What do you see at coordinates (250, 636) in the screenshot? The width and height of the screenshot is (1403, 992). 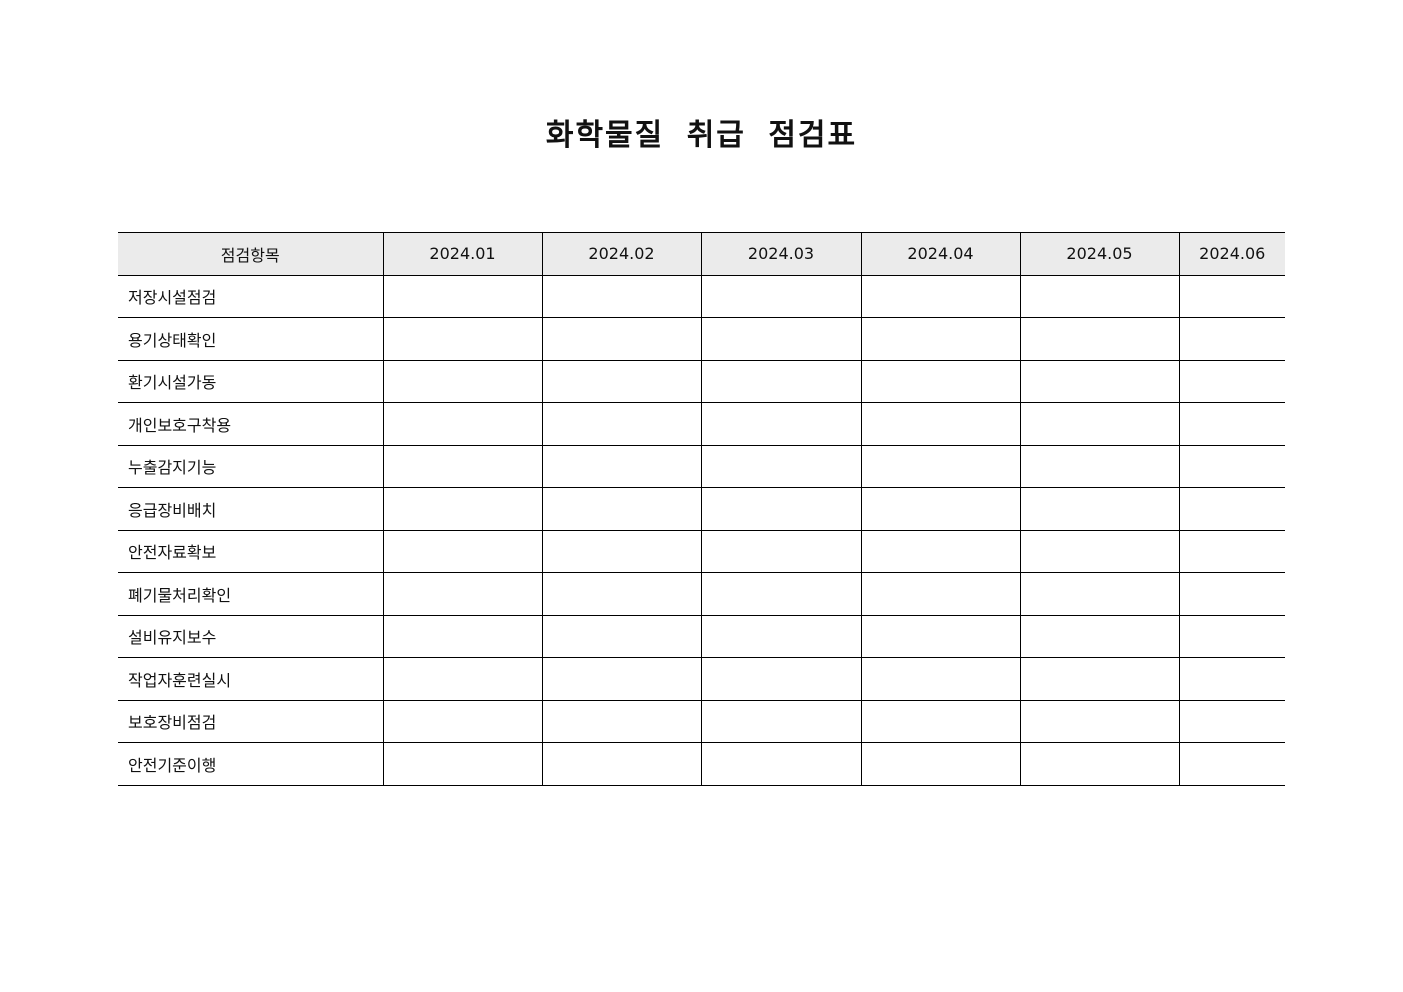 I see `check-item-label: 설비유지보수` at bounding box center [250, 636].